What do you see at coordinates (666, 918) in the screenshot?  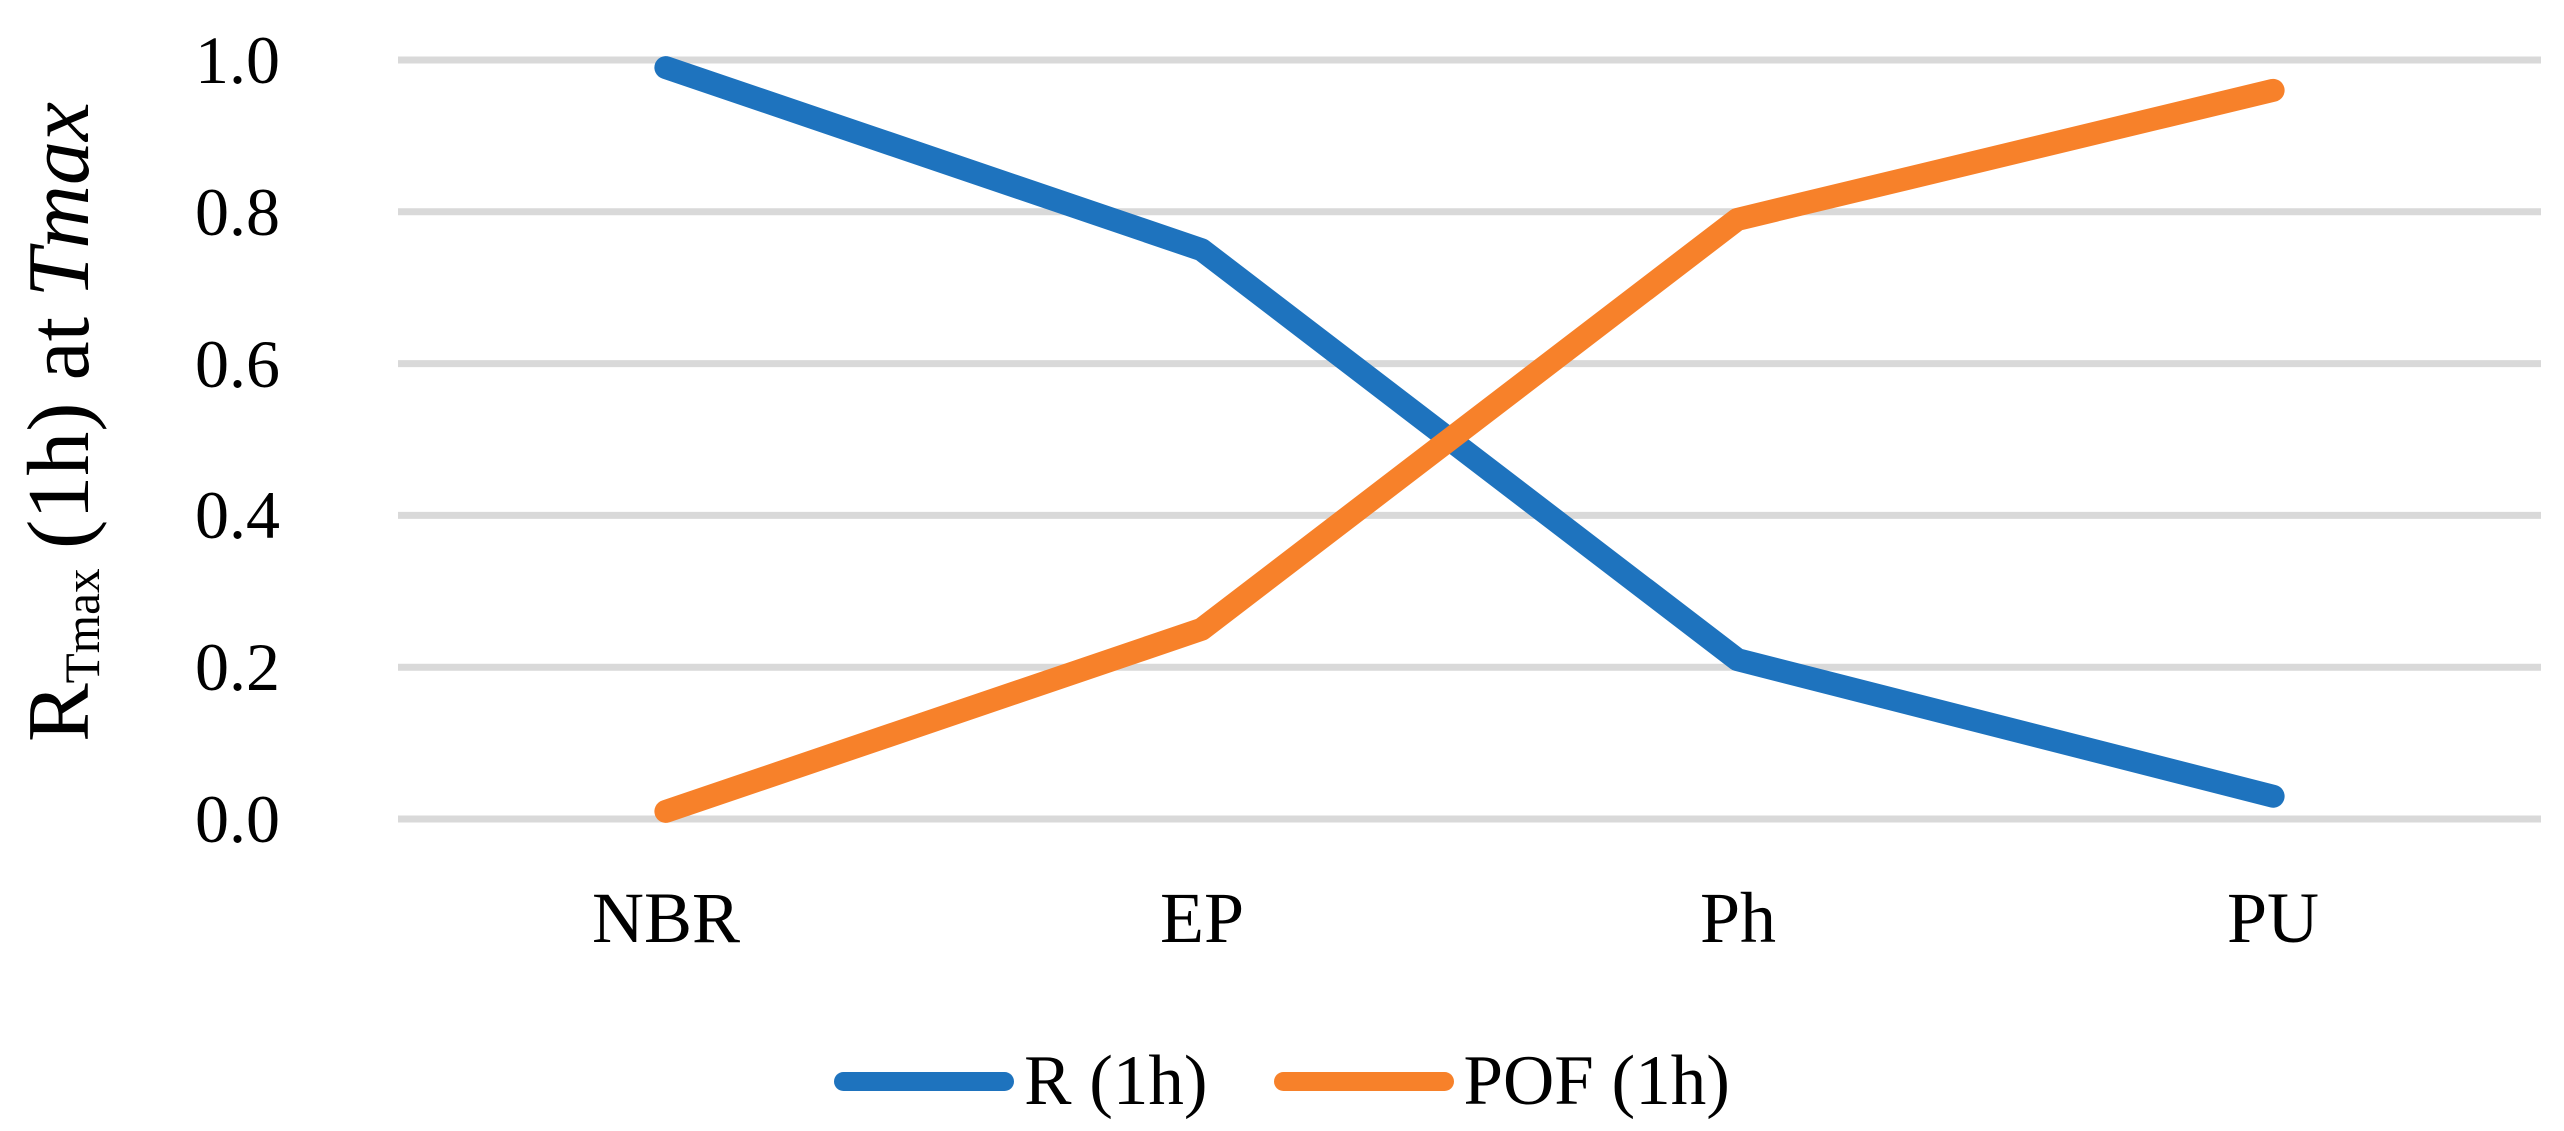 I see `x-category-label: NBR` at bounding box center [666, 918].